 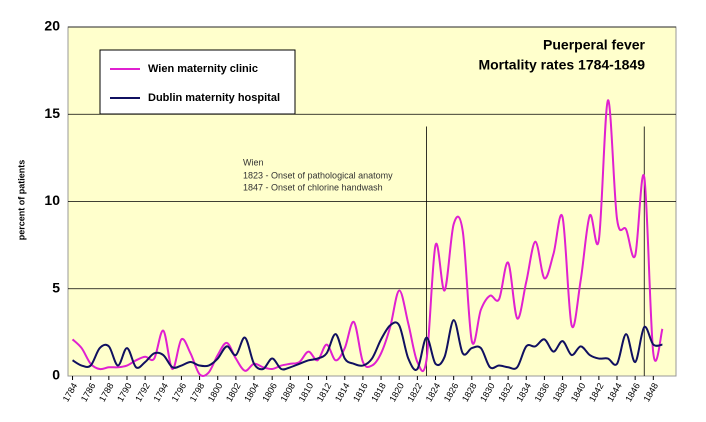 I want to click on x-tick-label: 1826, so click(x=451, y=392).